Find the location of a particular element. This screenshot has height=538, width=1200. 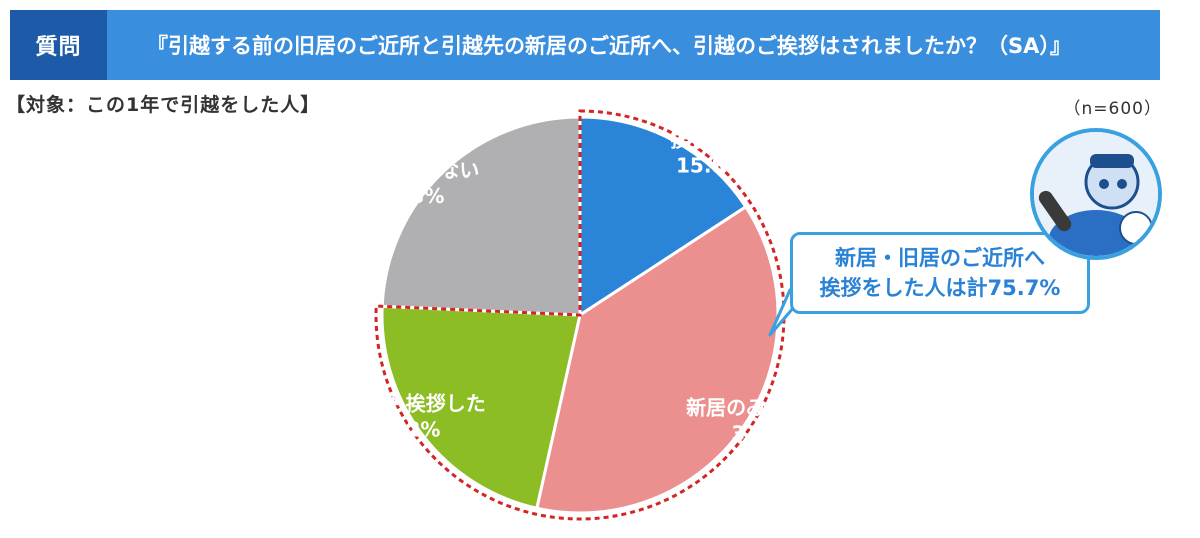

slice-value-1: 15.8% is located at coordinates (710, 165).